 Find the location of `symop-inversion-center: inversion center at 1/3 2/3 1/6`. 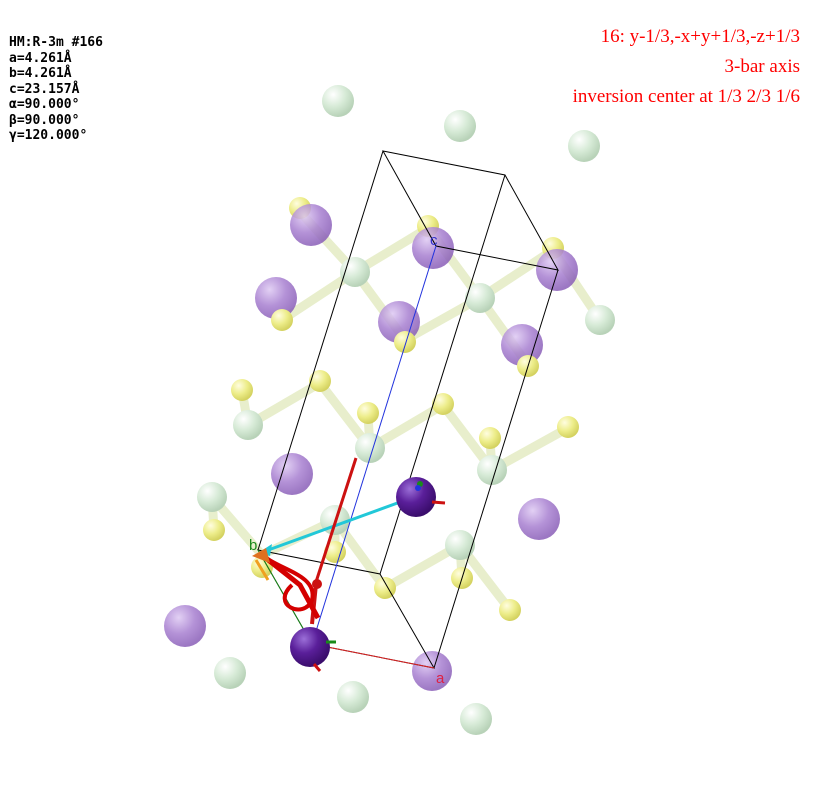

symop-inversion-center: inversion center at 1/3 2/3 1/6 is located at coordinates (686, 96).